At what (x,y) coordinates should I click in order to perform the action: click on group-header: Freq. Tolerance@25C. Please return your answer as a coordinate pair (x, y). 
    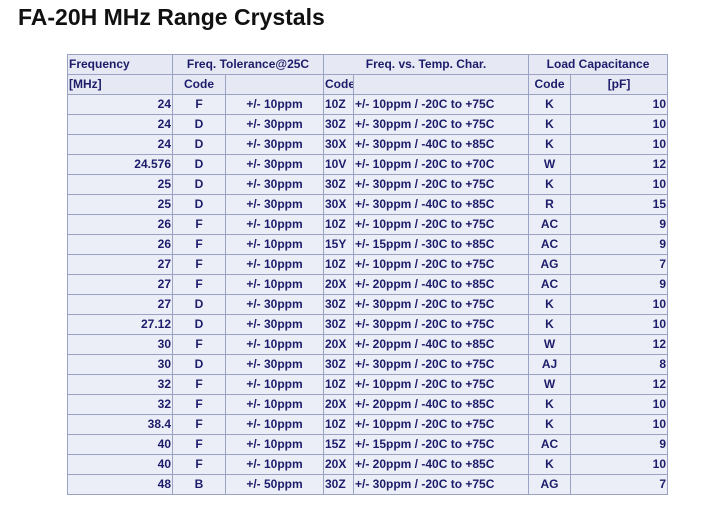
    Looking at the image, I should click on (248, 64).